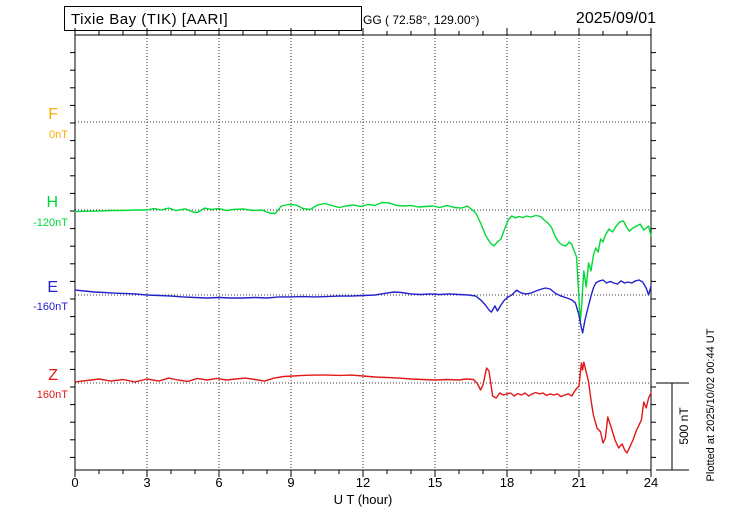 Image resolution: width=730 pixels, height=520 pixels. I want to click on channel-label-f: F, so click(53, 114).